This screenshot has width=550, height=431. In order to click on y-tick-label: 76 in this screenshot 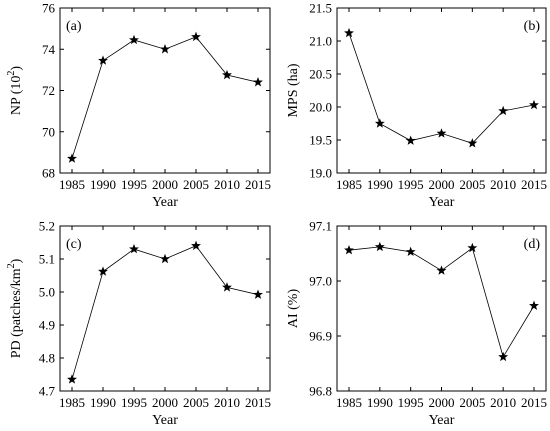, I will do `click(49, 8)`.